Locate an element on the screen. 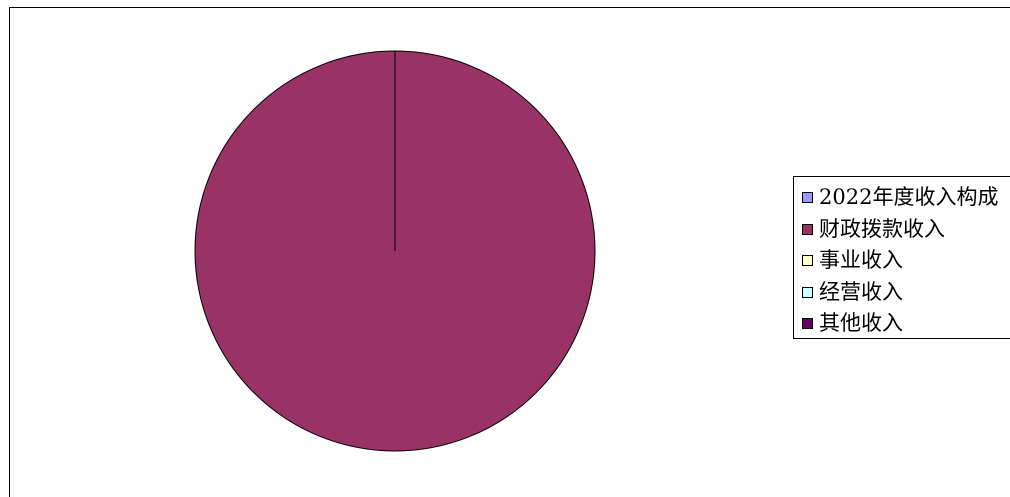  legend-label: 经营收入 is located at coordinates (861, 291).